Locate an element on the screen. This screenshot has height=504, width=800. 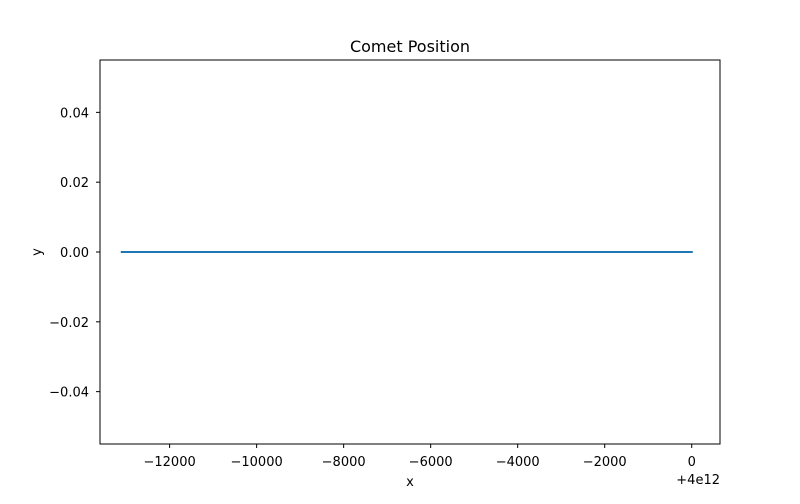
y-tick-label: 0.00 is located at coordinates (74, 253).